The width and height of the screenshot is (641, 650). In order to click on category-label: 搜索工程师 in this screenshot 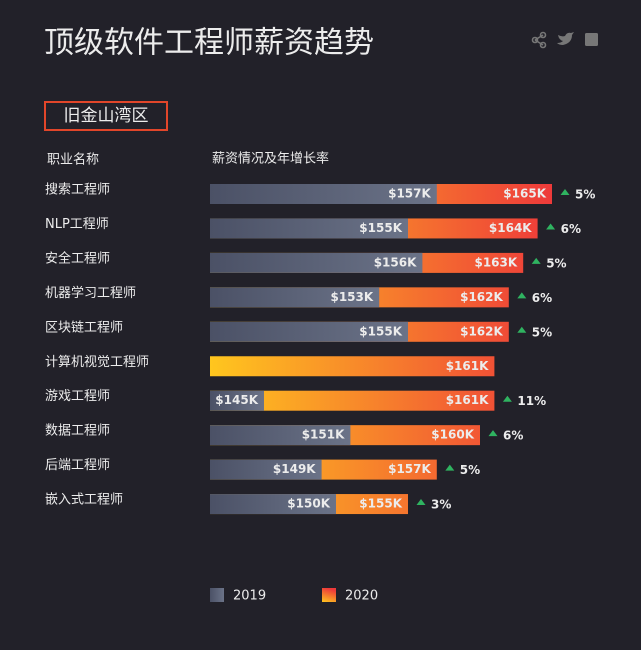, I will do `click(77, 190)`.